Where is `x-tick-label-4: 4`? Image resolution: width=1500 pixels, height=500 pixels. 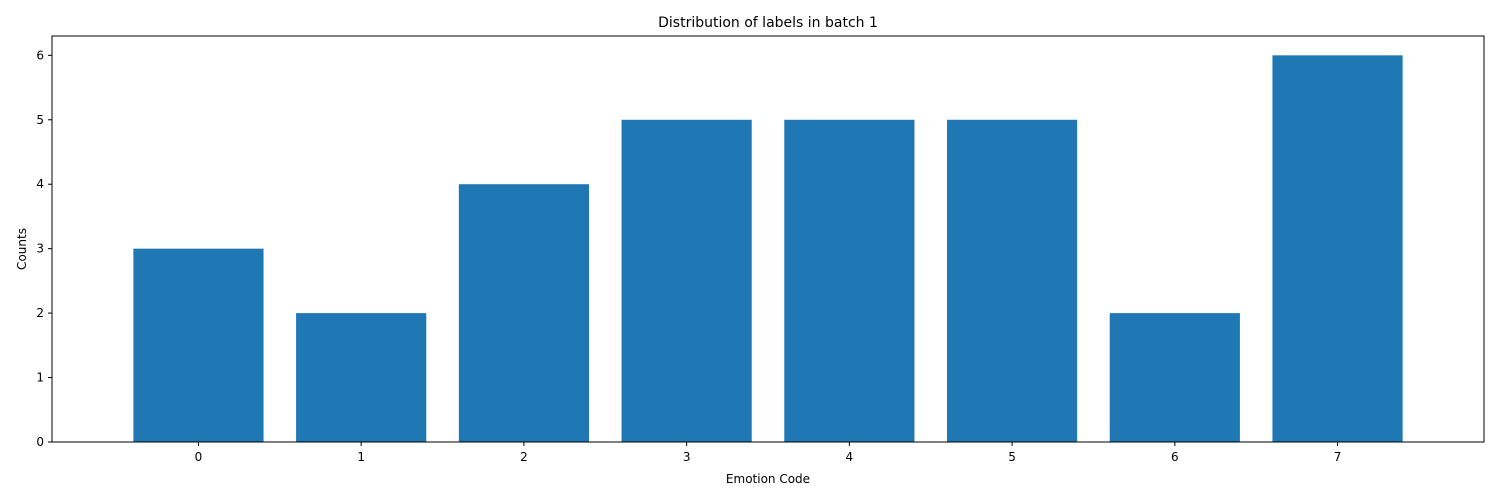 x-tick-label-4: 4 is located at coordinates (850, 457).